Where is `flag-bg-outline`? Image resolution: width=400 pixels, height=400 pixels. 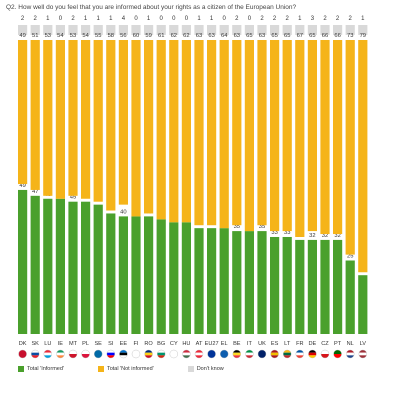
flag-bg-outline is located at coordinates (161, 354).